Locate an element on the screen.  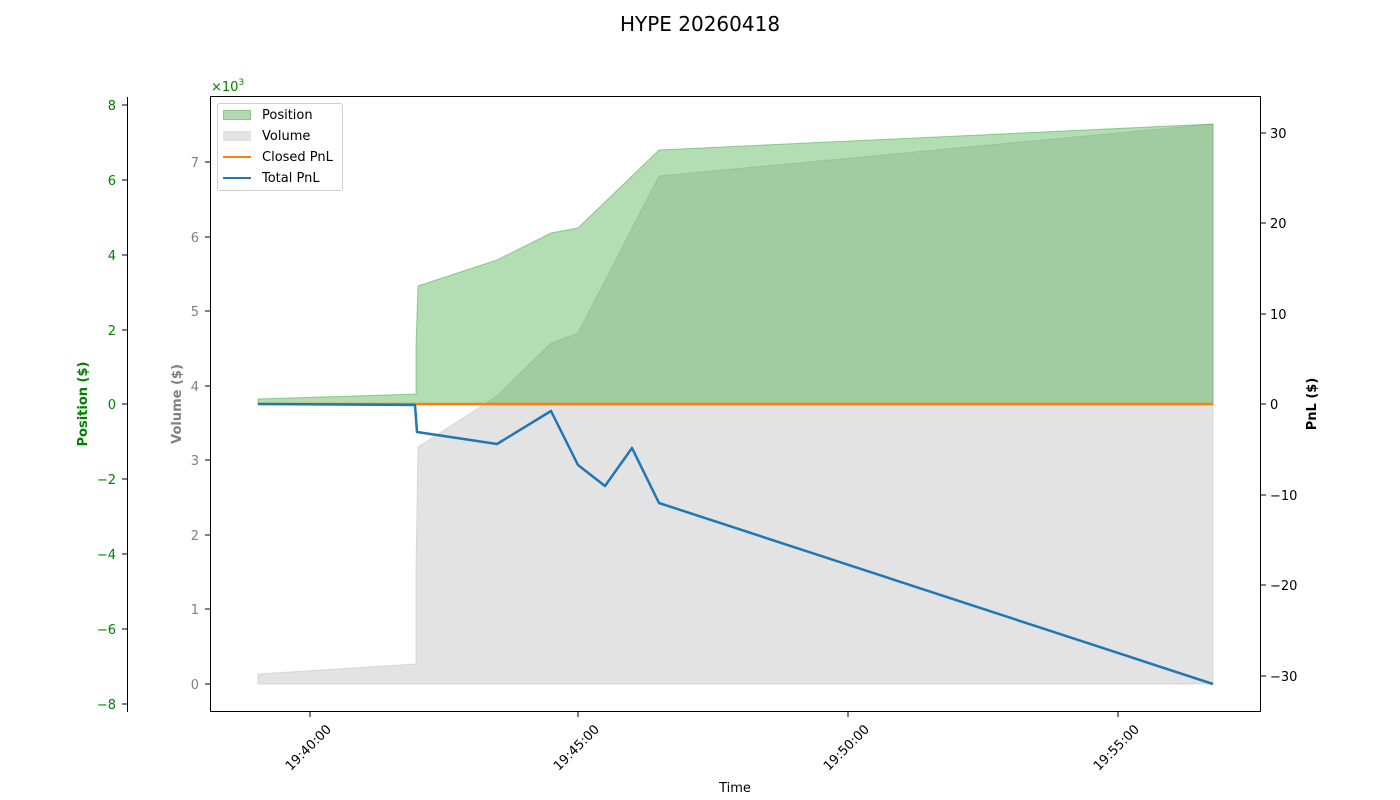
volume-tick: 7 is located at coordinates (195, 163).